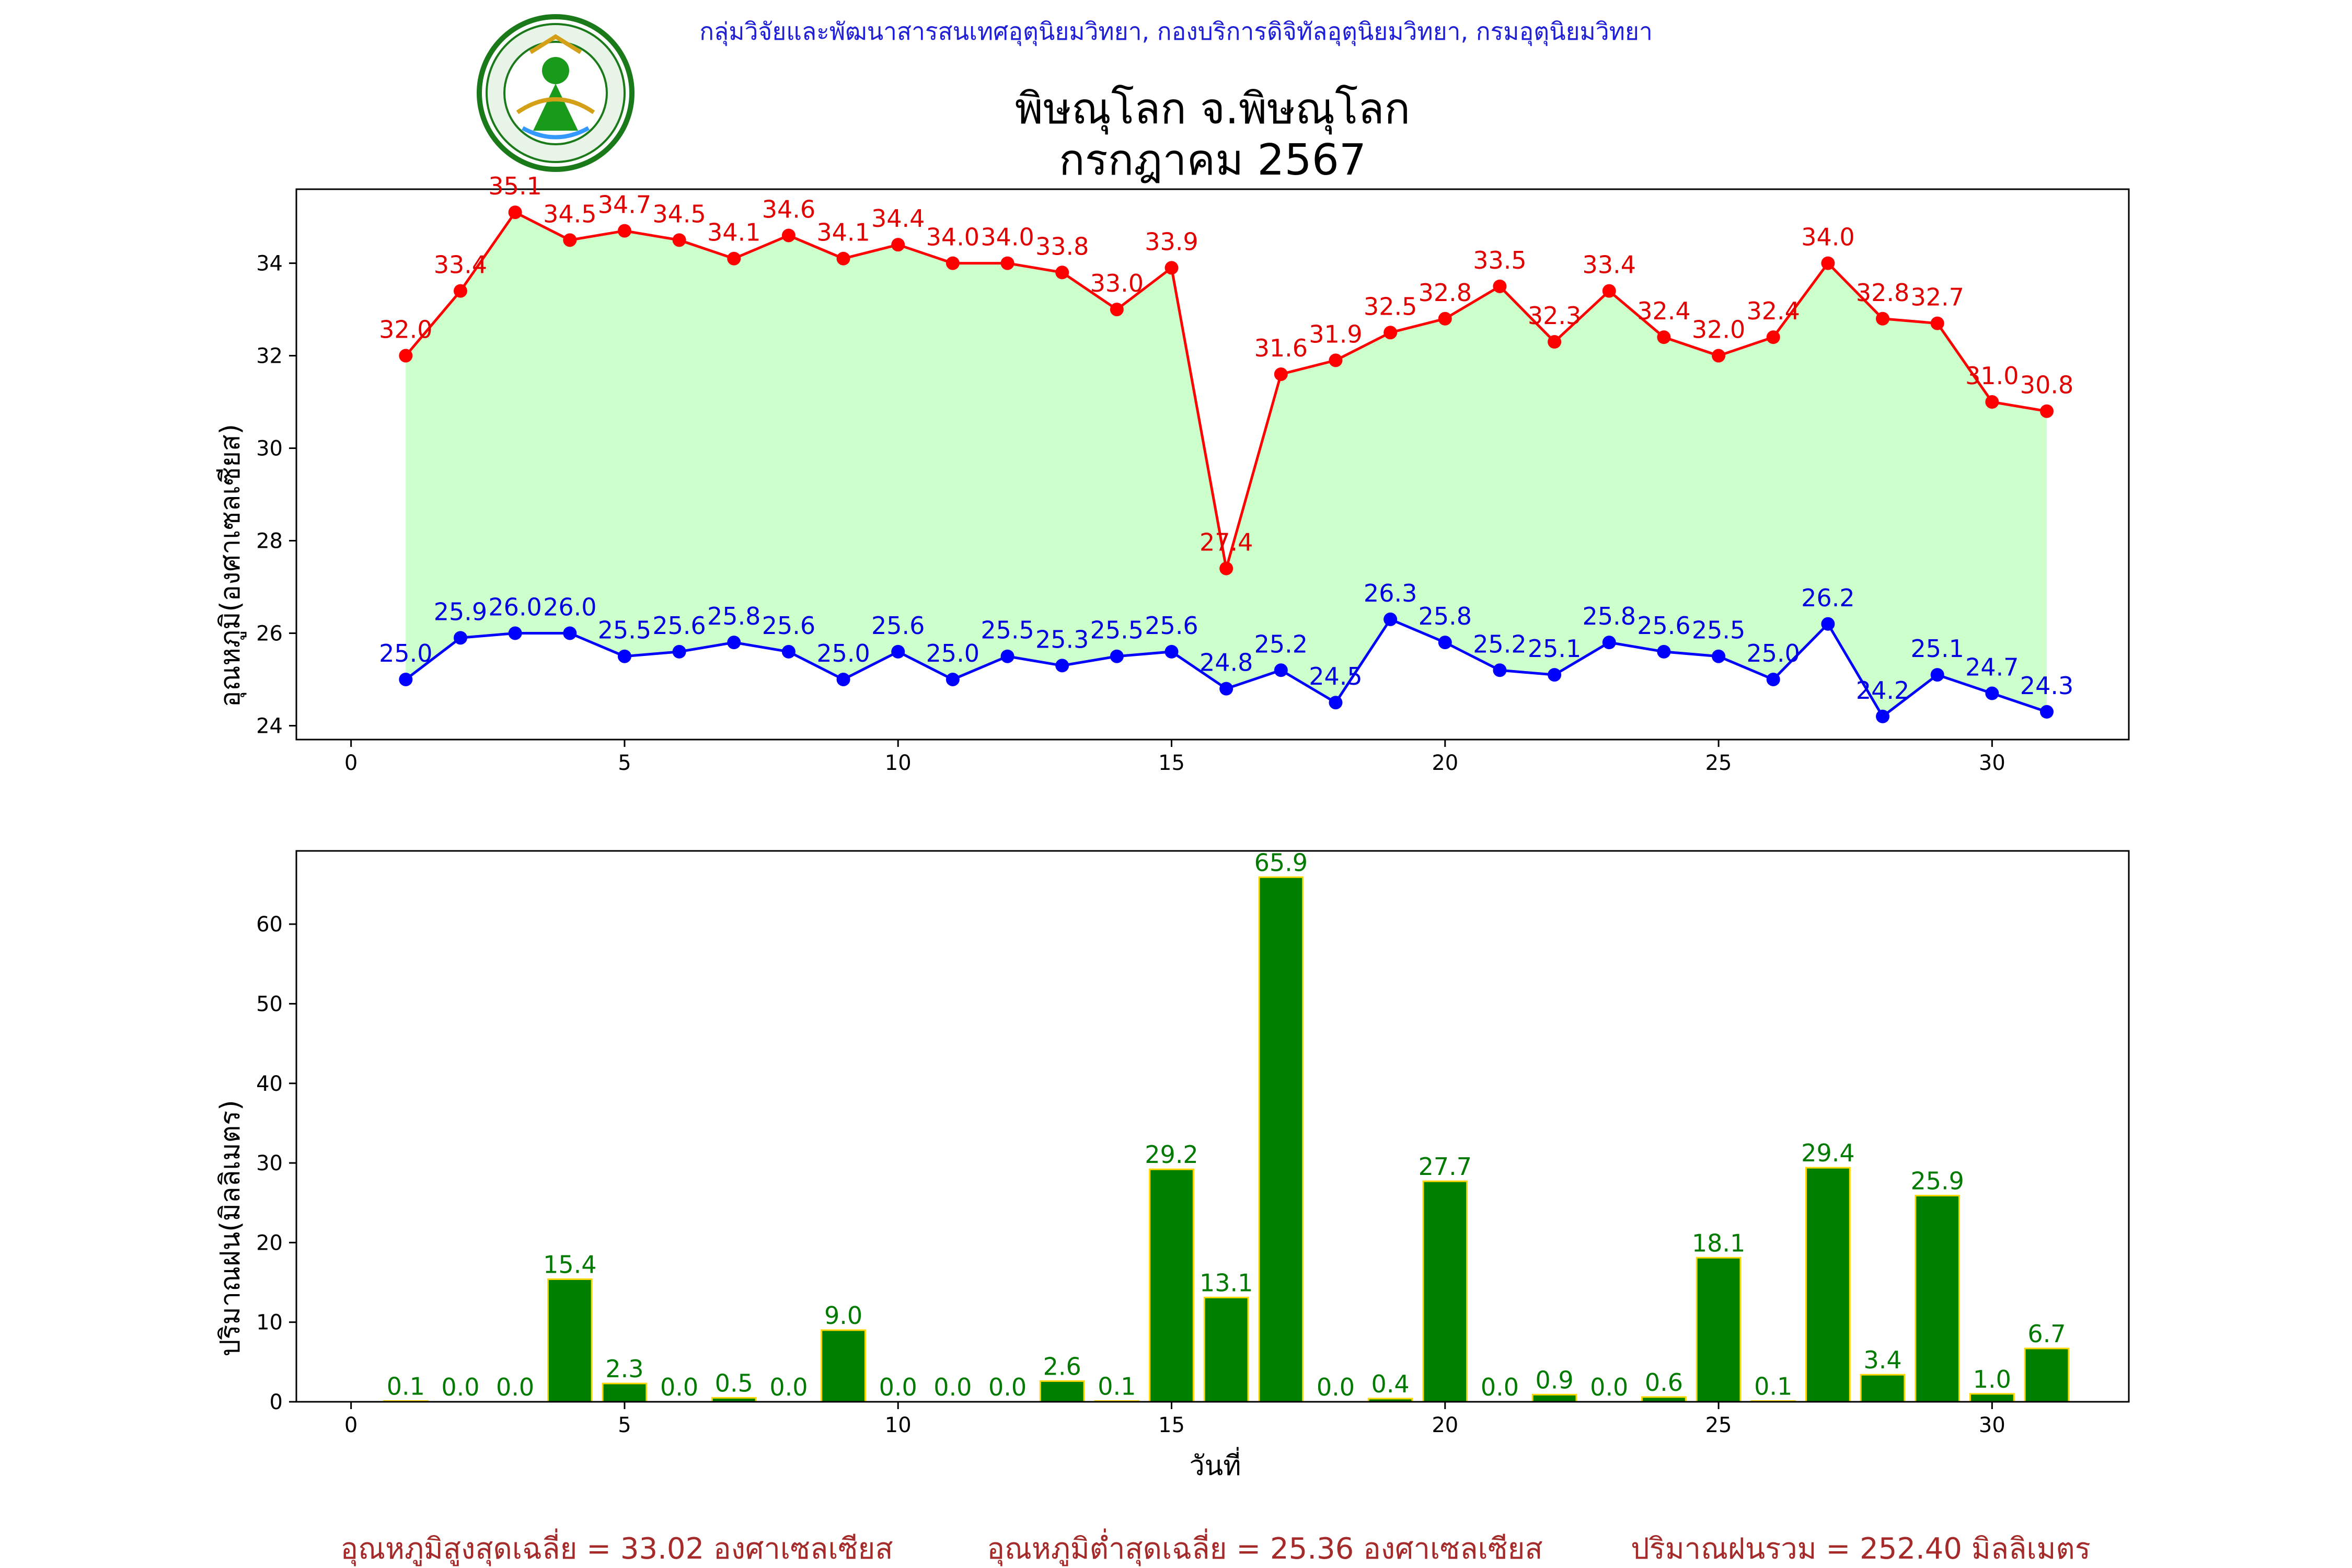 The height and width of the screenshot is (1568, 2352). Describe the element at coordinates (1445, 1166) in the screenshot. I see `rainfall-data-label: 27.7` at that location.